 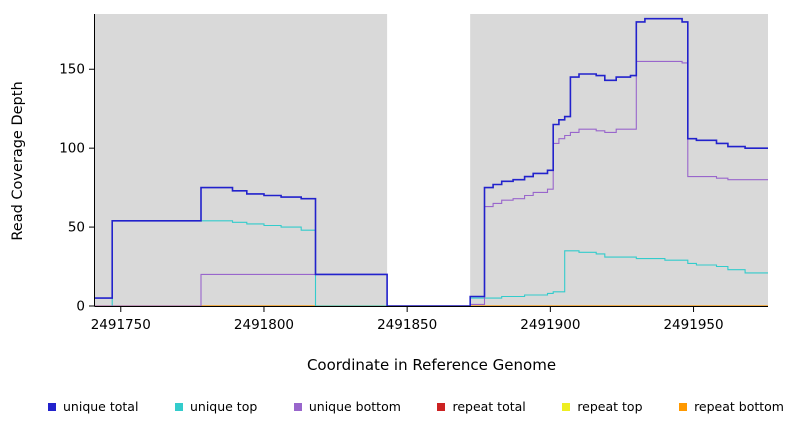 I want to click on y-tick-label: 150, so click(x=72, y=70).